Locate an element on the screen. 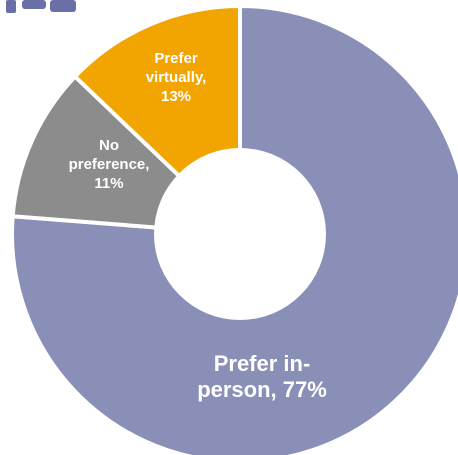  slice-label-line: Prefer in- is located at coordinates (262, 363).